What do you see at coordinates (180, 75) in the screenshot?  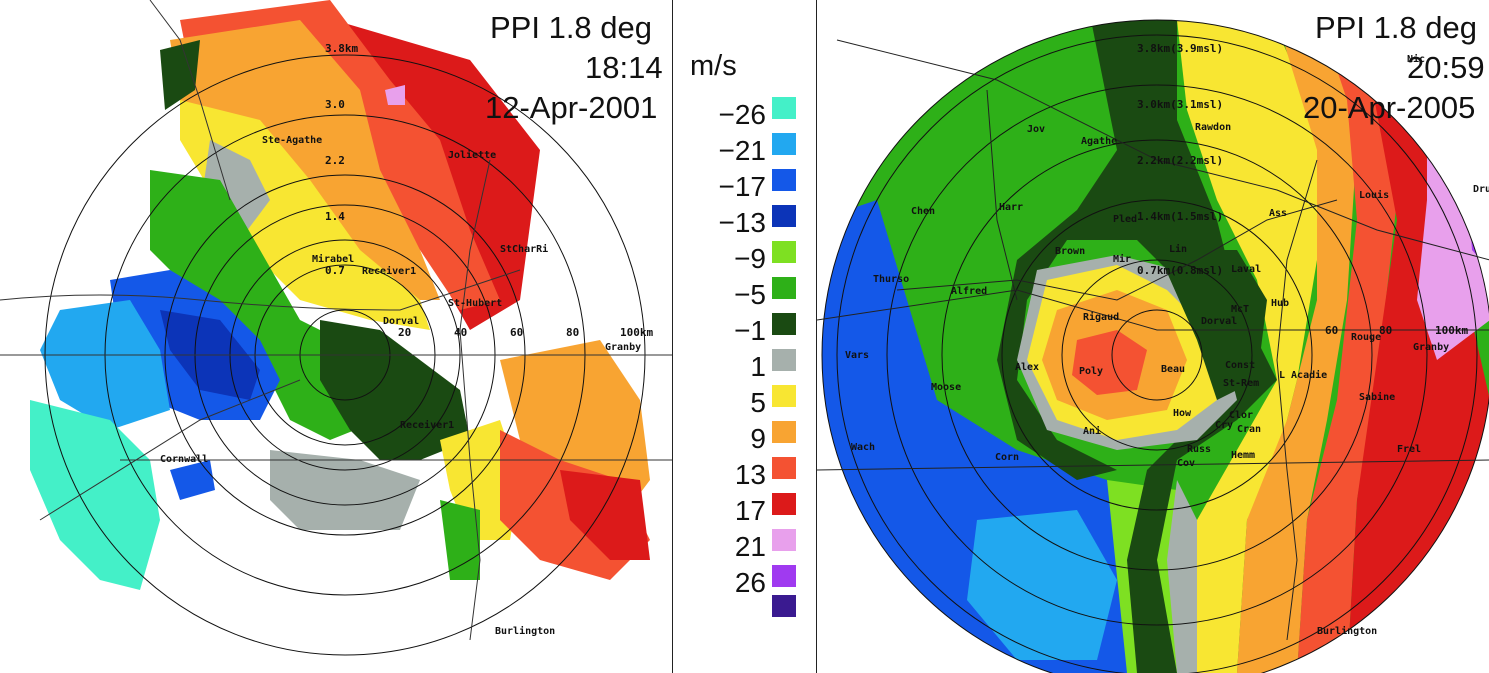 I see `dark-green-top` at bounding box center [180, 75].